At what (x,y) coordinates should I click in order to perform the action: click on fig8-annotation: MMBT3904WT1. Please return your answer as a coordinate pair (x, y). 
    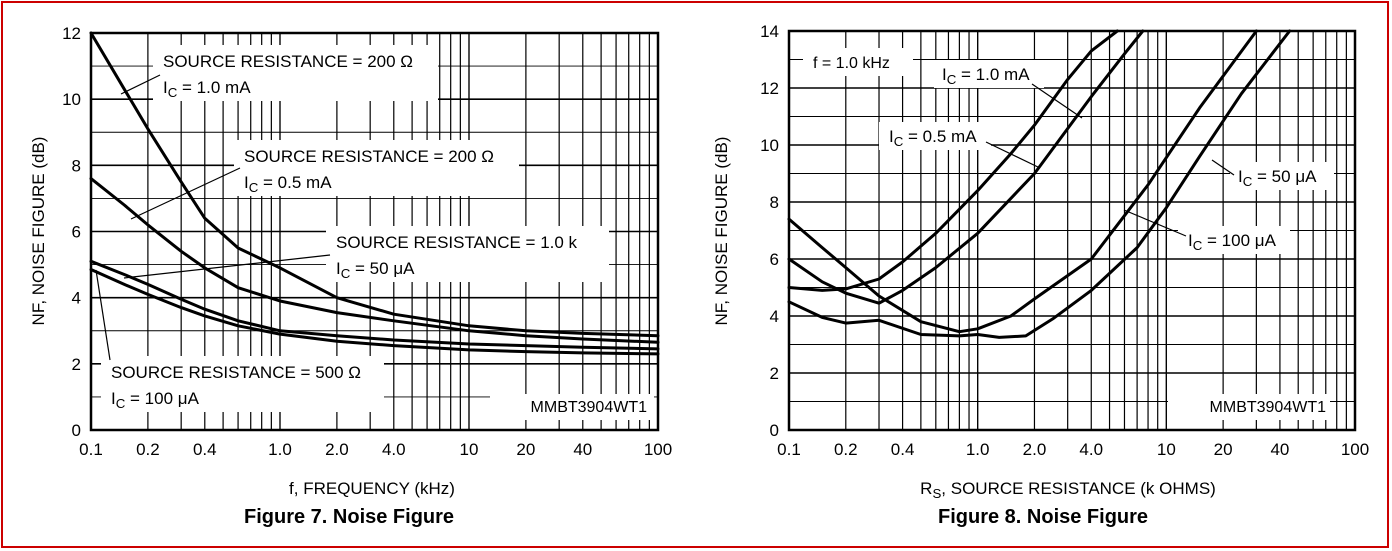
    Looking at the image, I should click on (1268, 407).